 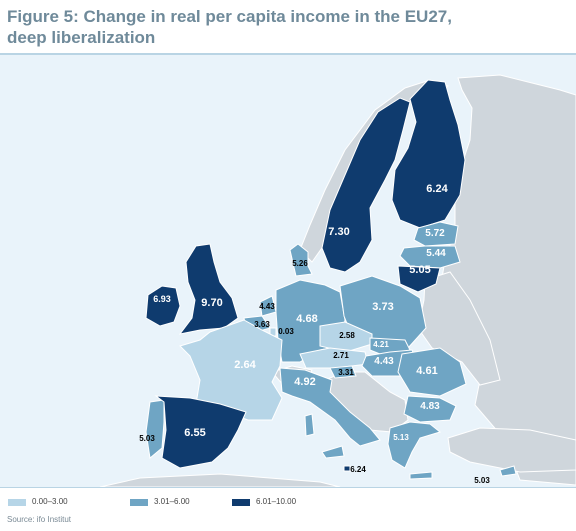 I want to click on slovenia-shape, so click(x=343, y=372).